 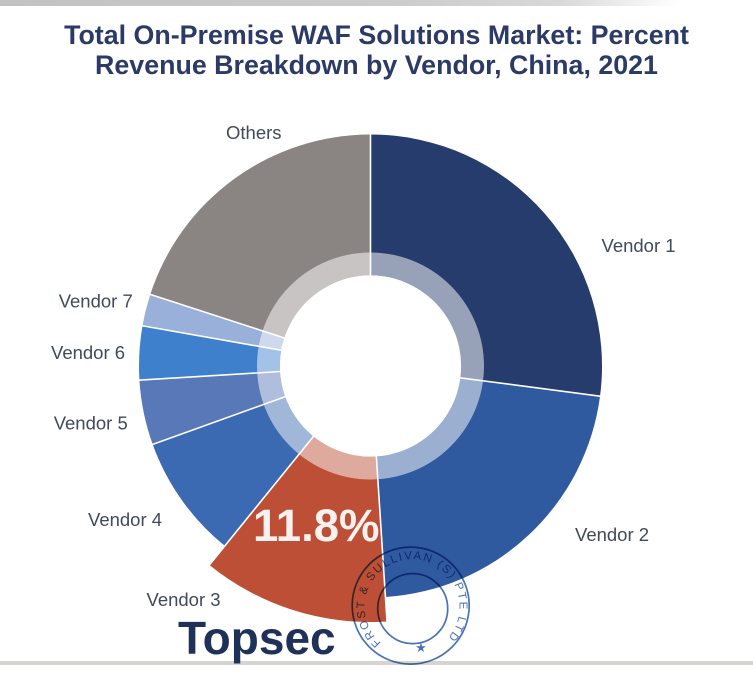 I want to click on svg-text: Others, so click(x=254, y=132).